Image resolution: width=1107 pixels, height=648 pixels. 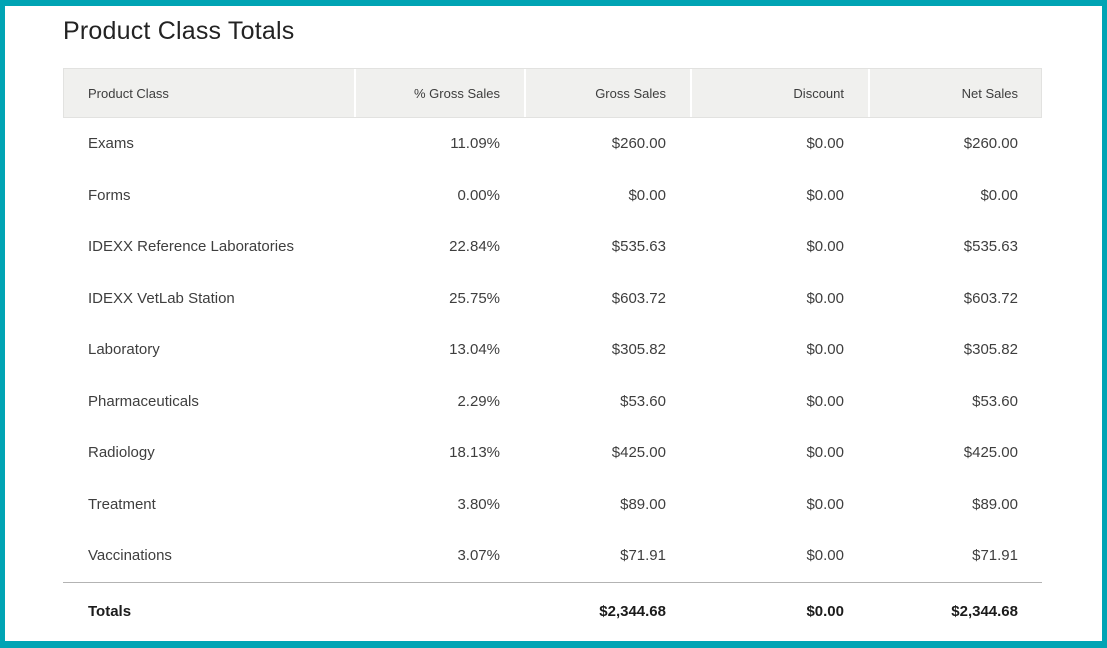 I want to click on totals-row: Totals $2,344.68 $0.00 $2,344.68, so click(x=552, y=610).